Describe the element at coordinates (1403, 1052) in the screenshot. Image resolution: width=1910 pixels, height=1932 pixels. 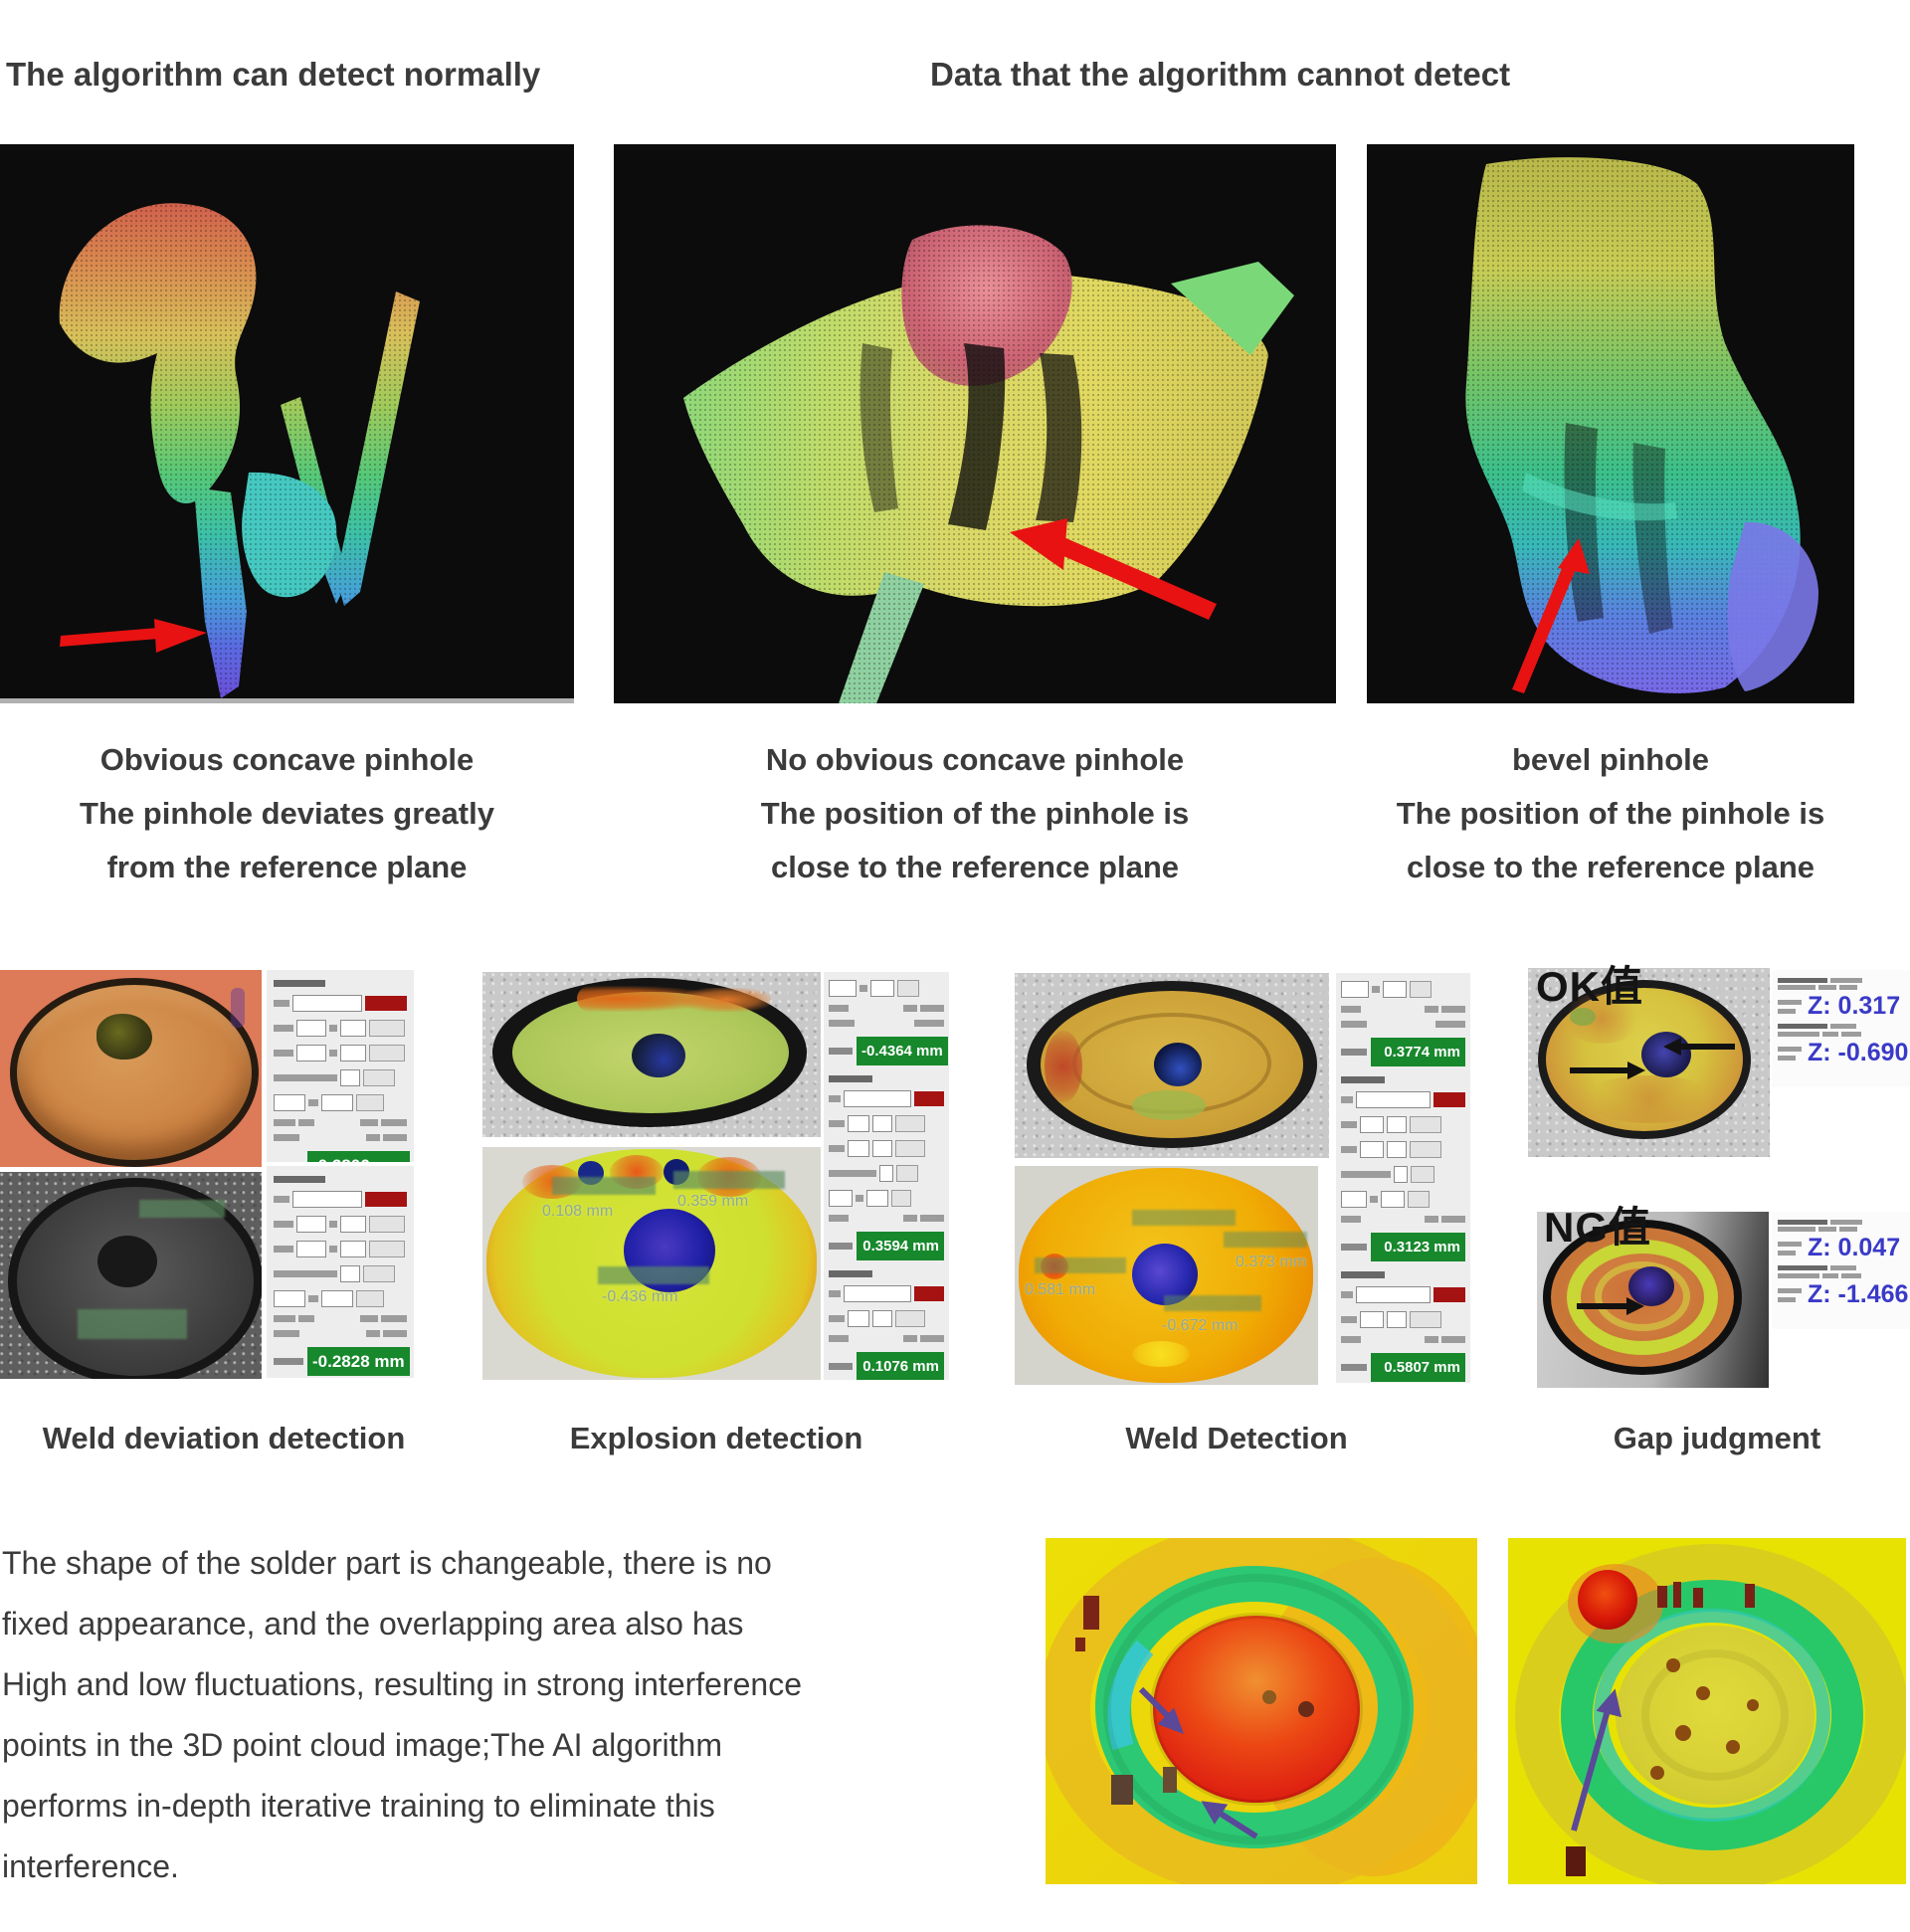
I see `result-row: 0.3774 mm` at that location.